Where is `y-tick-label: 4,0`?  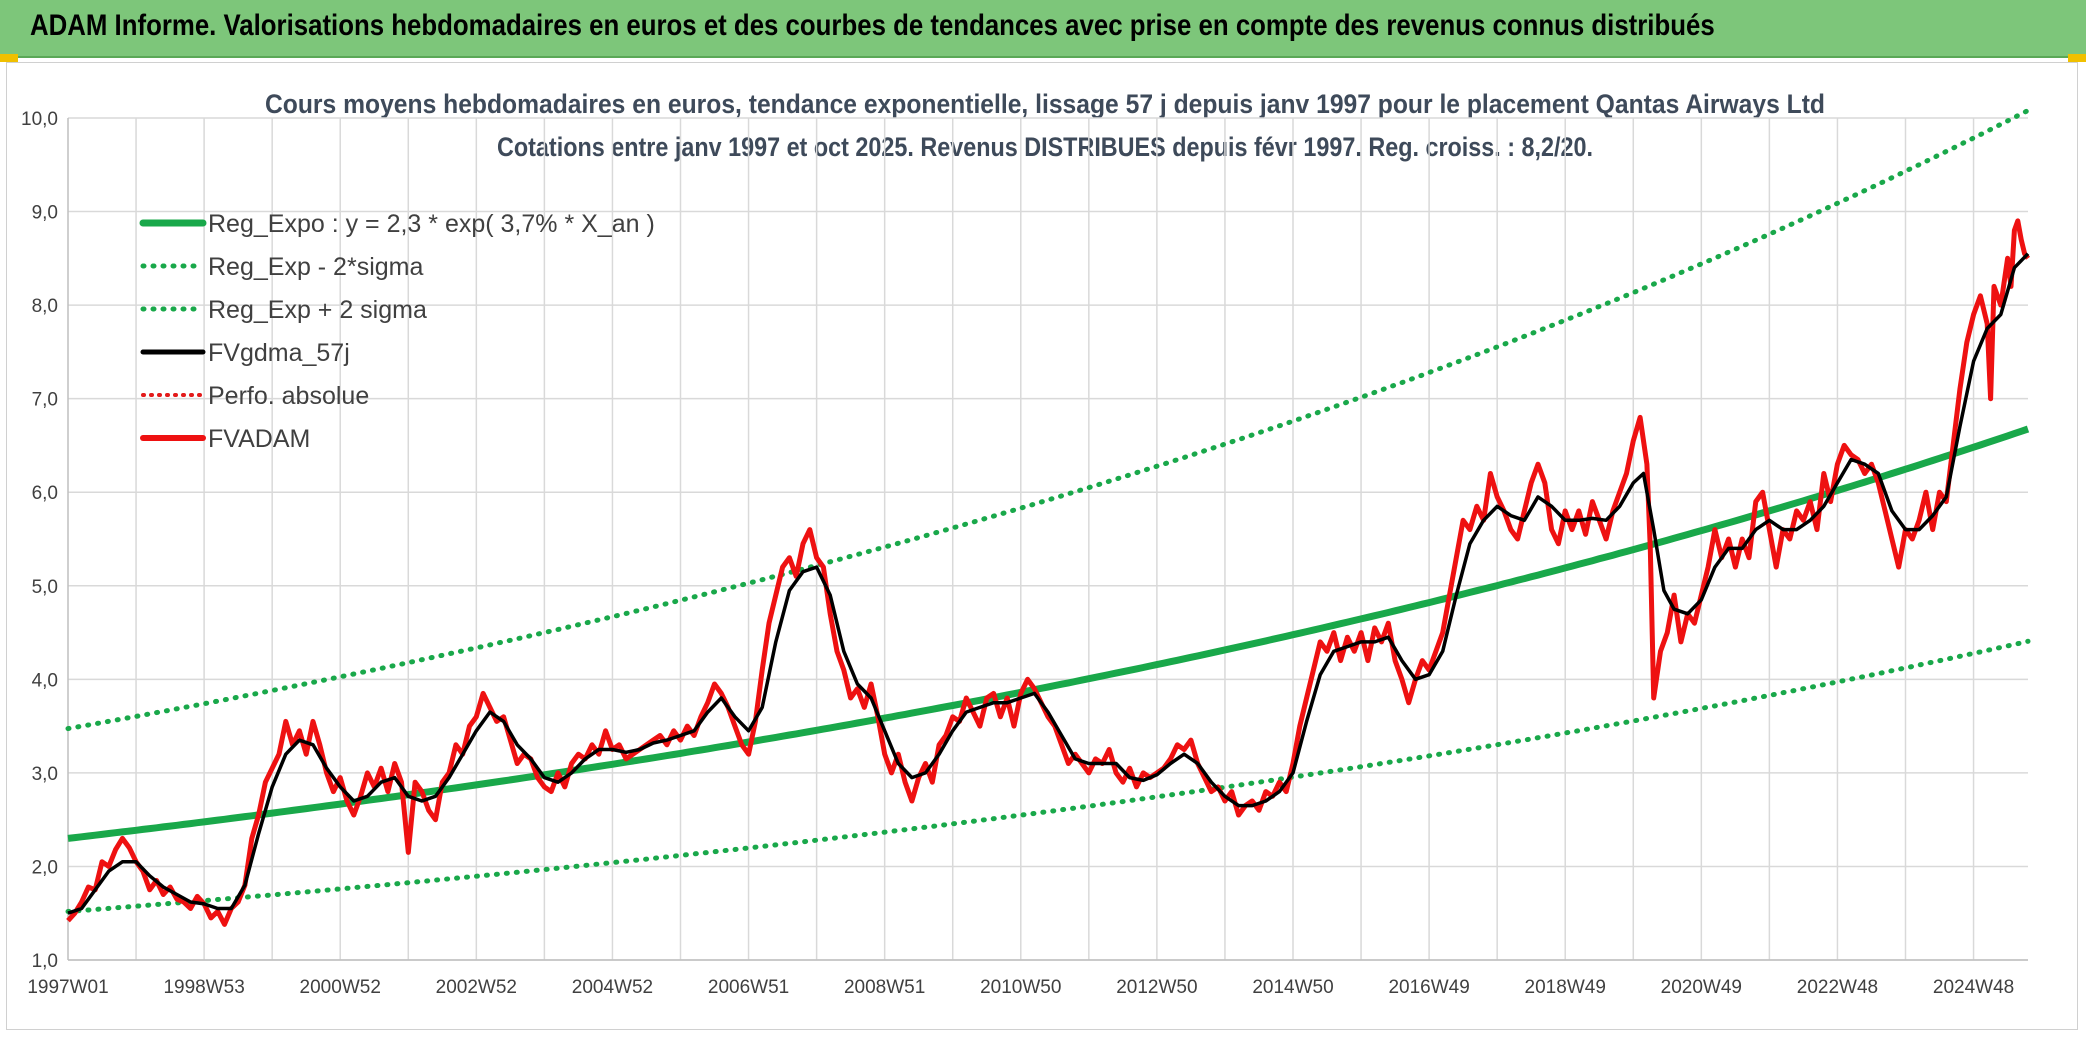
y-tick-label: 4,0 is located at coordinates (45, 680).